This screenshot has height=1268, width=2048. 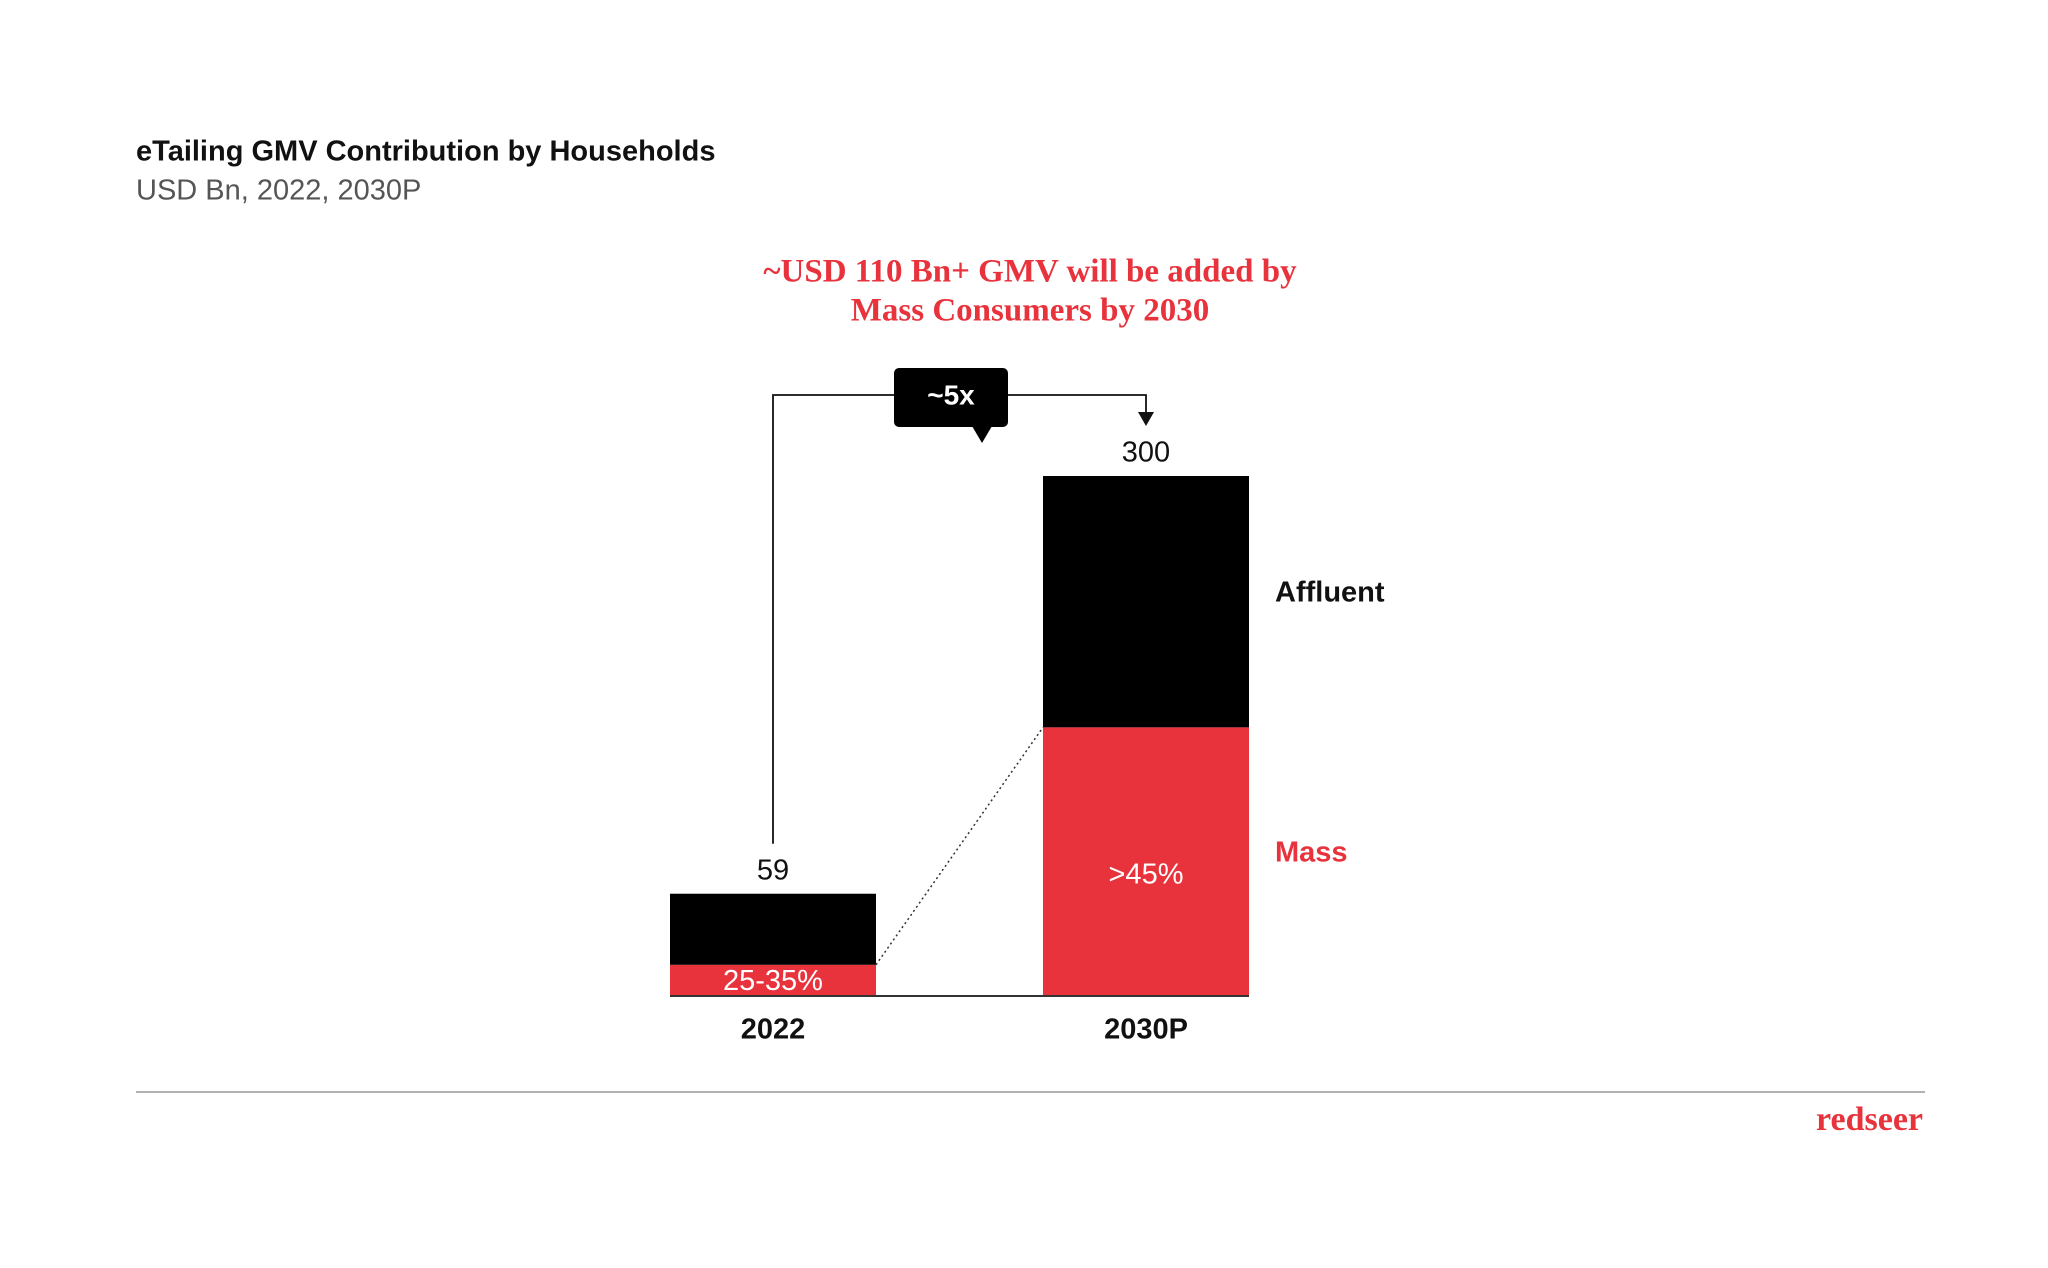 What do you see at coordinates (959, 846) in the screenshot?
I see `connector` at bounding box center [959, 846].